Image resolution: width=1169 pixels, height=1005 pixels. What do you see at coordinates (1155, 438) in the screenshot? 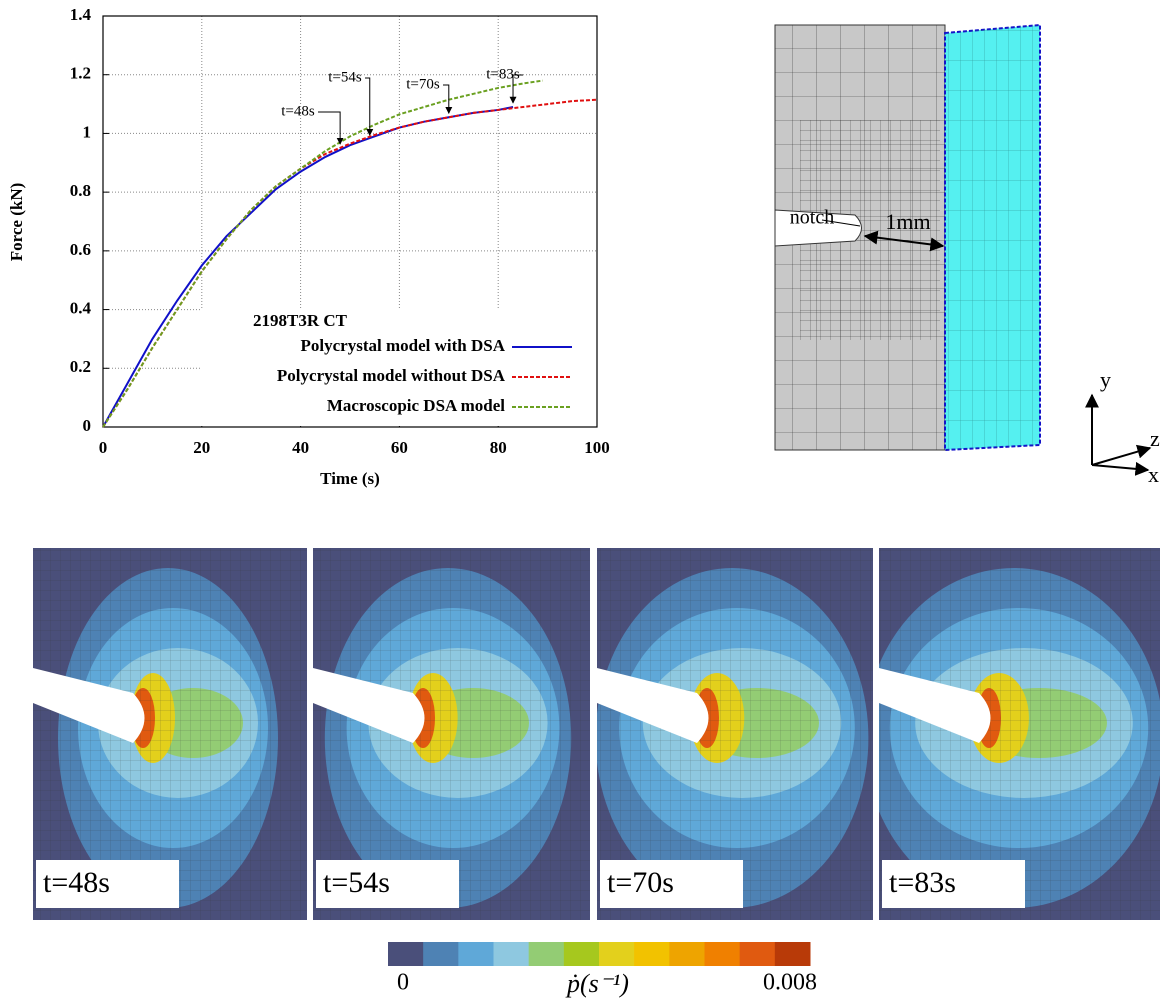
I see `axis-z-label: z` at bounding box center [1155, 438].